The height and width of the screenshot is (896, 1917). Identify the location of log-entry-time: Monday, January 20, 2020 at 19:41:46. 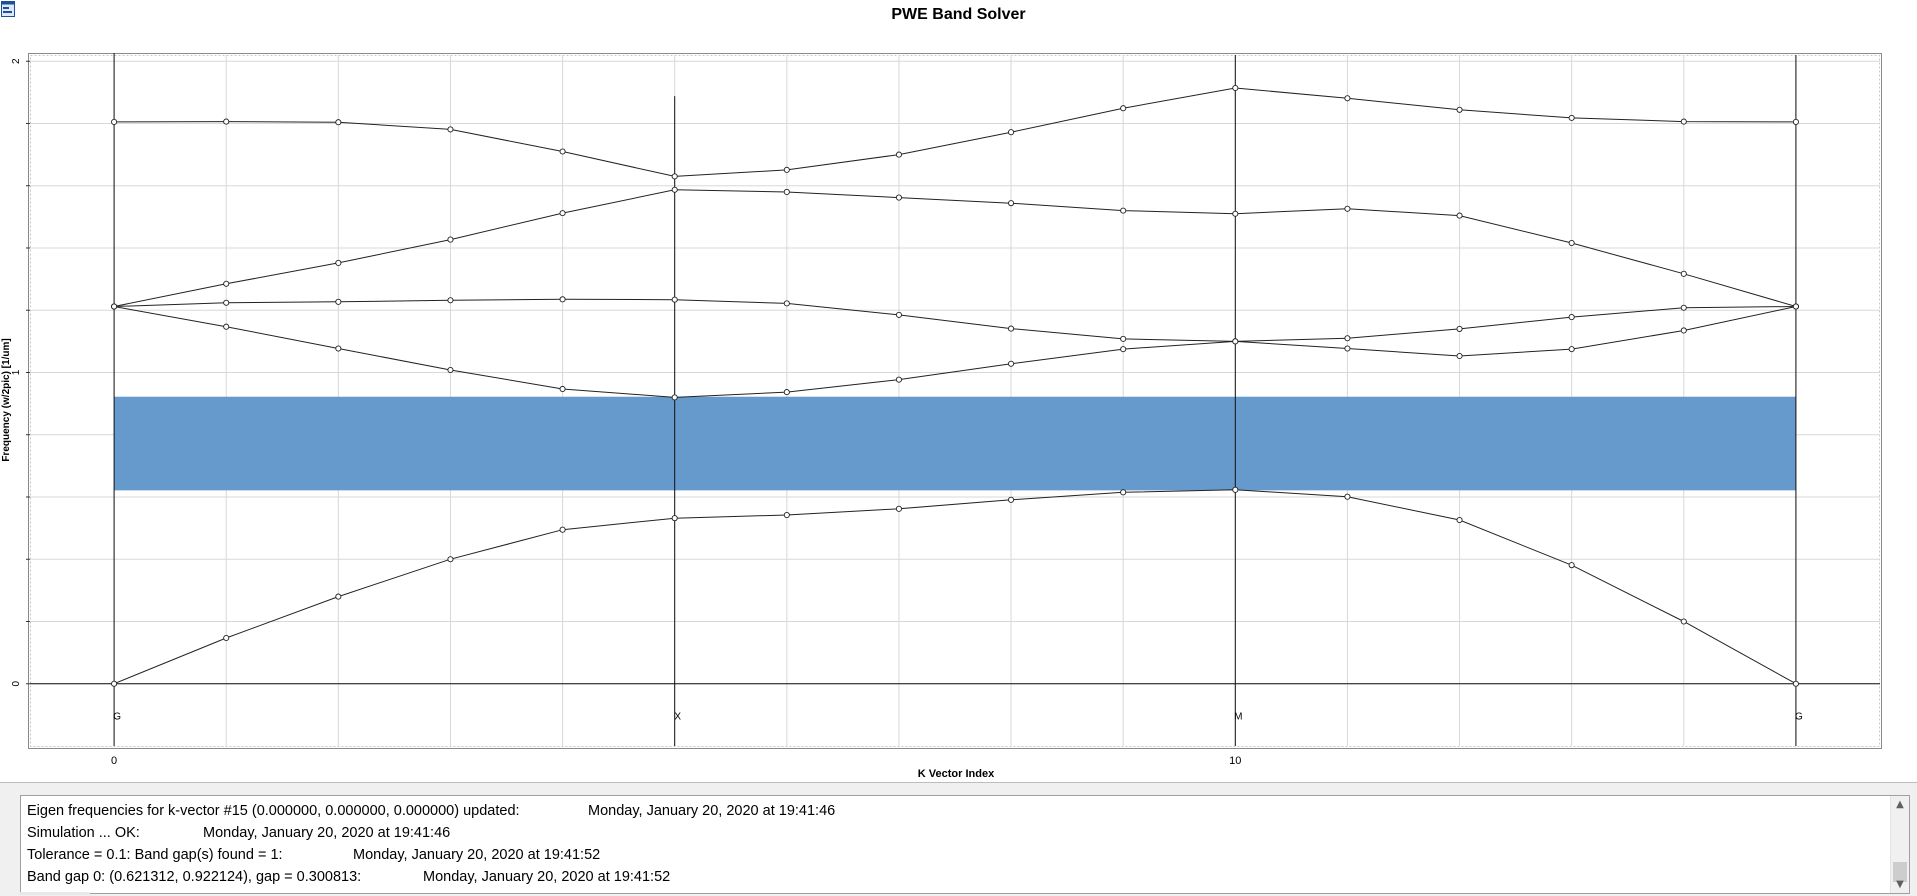
(327, 833).